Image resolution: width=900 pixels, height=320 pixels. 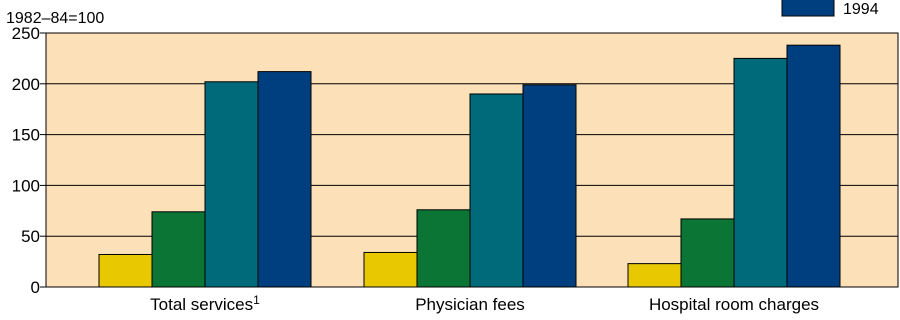 What do you see at coordinates (470, 304) in the screenshot?
I see `x-category-label: Physician fees` at bounding box center [470, 304].